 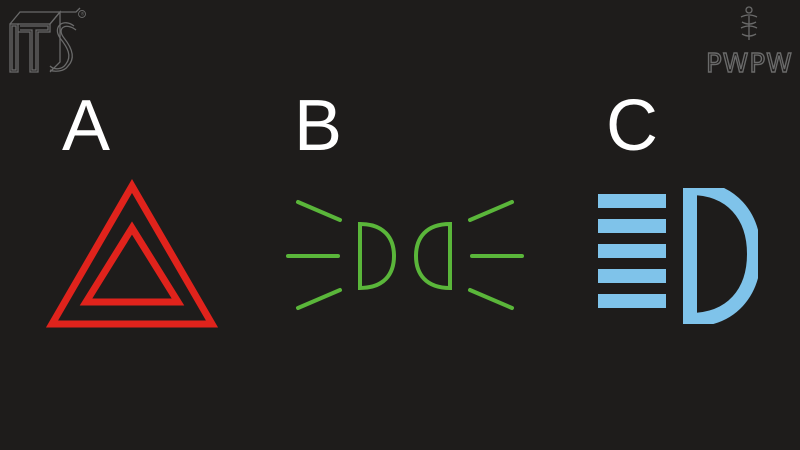 What do you see at coordinates (749, 43) in the screenshot?
I see `pwpw-logo: PWPW` at bounding box center [749, 43].